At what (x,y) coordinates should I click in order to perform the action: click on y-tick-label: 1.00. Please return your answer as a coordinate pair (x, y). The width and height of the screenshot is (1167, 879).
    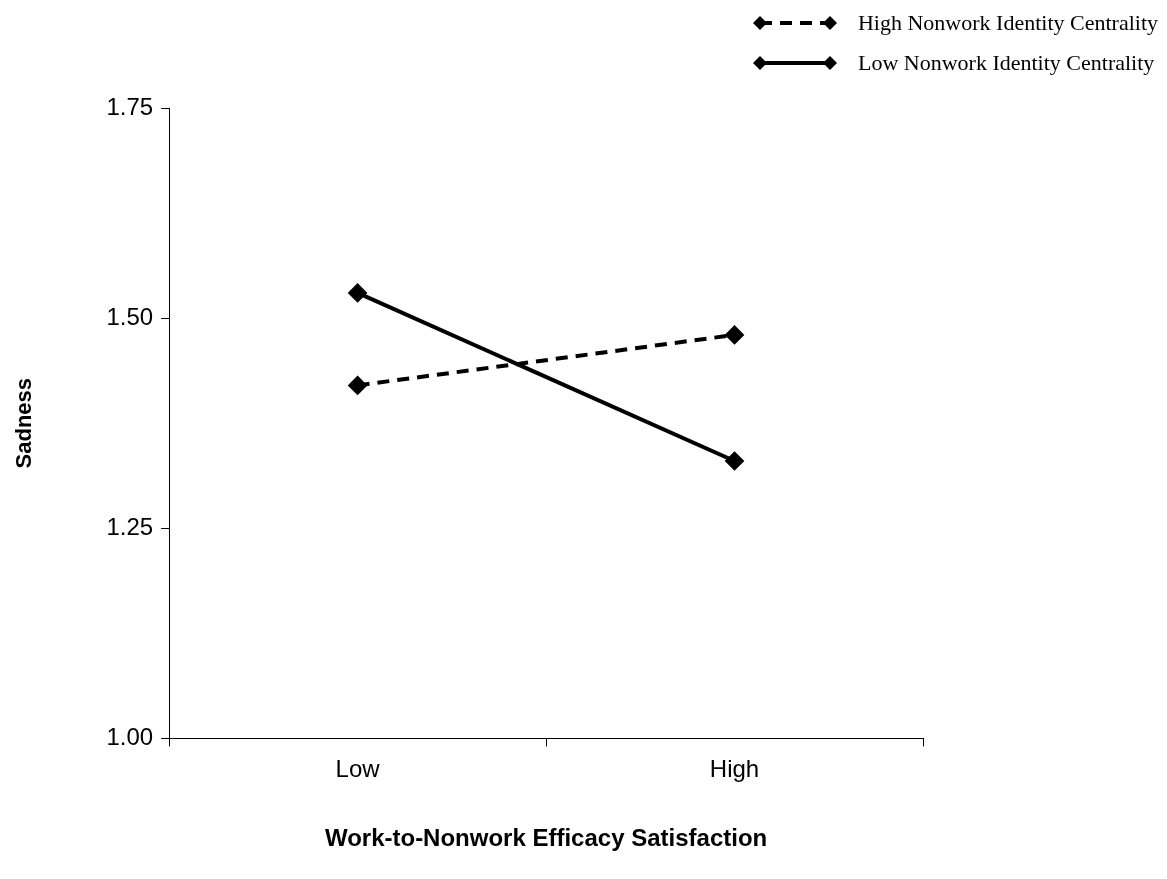
    Looking at the image, I should click on (130, 737).